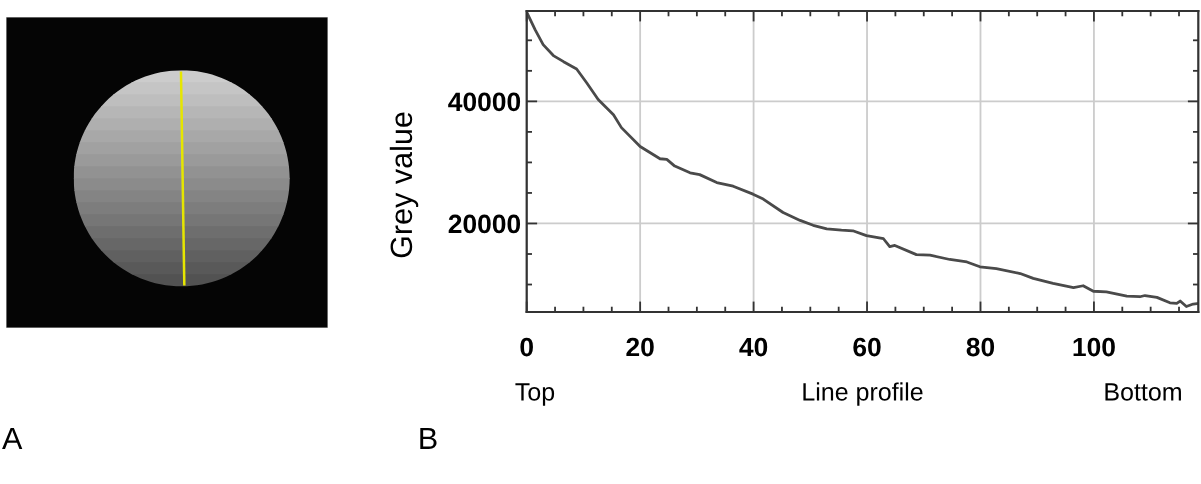  What do you see at coordinates (867, 347) in the screenshot?
I see `x-tick-label: 60` at bounding box center [867, 347].